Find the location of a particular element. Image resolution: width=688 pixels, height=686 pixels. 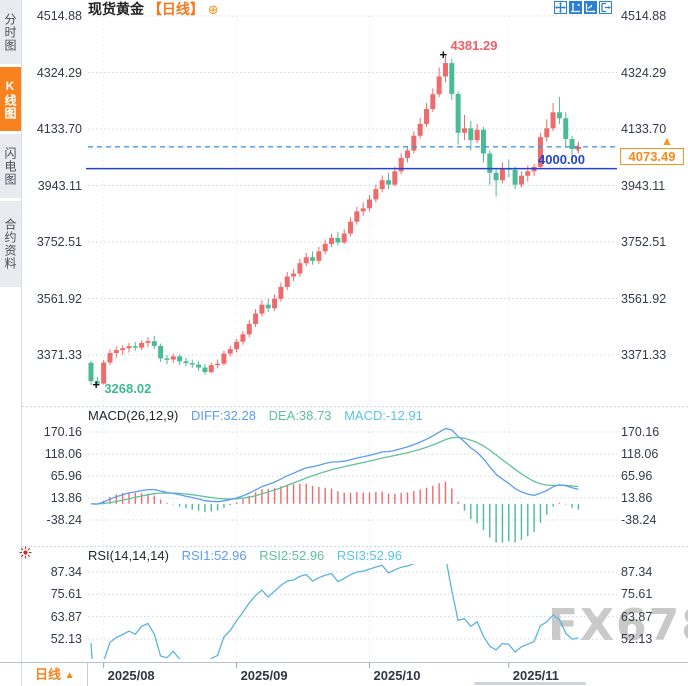

macd-name: MACD(26,12,9) is located at coordinates (133, 415).